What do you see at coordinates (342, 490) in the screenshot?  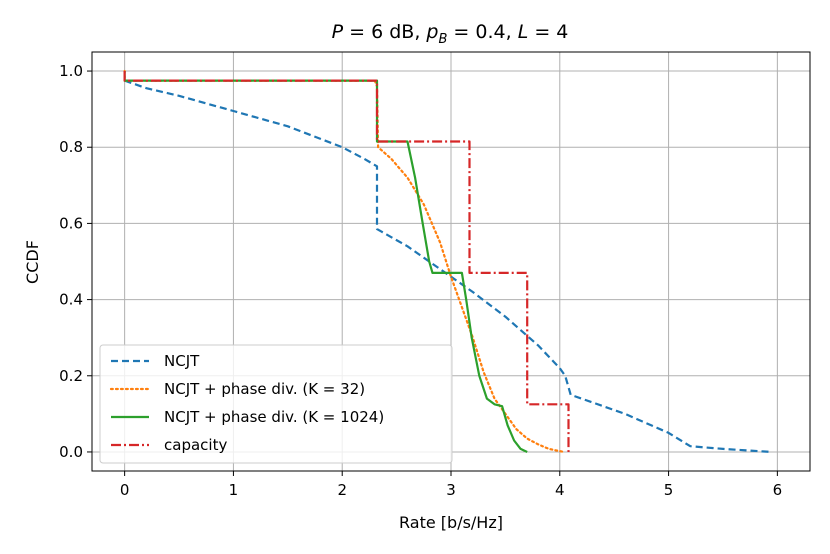 I see `x-tick-label: 2` at bounding box center [342, 490].